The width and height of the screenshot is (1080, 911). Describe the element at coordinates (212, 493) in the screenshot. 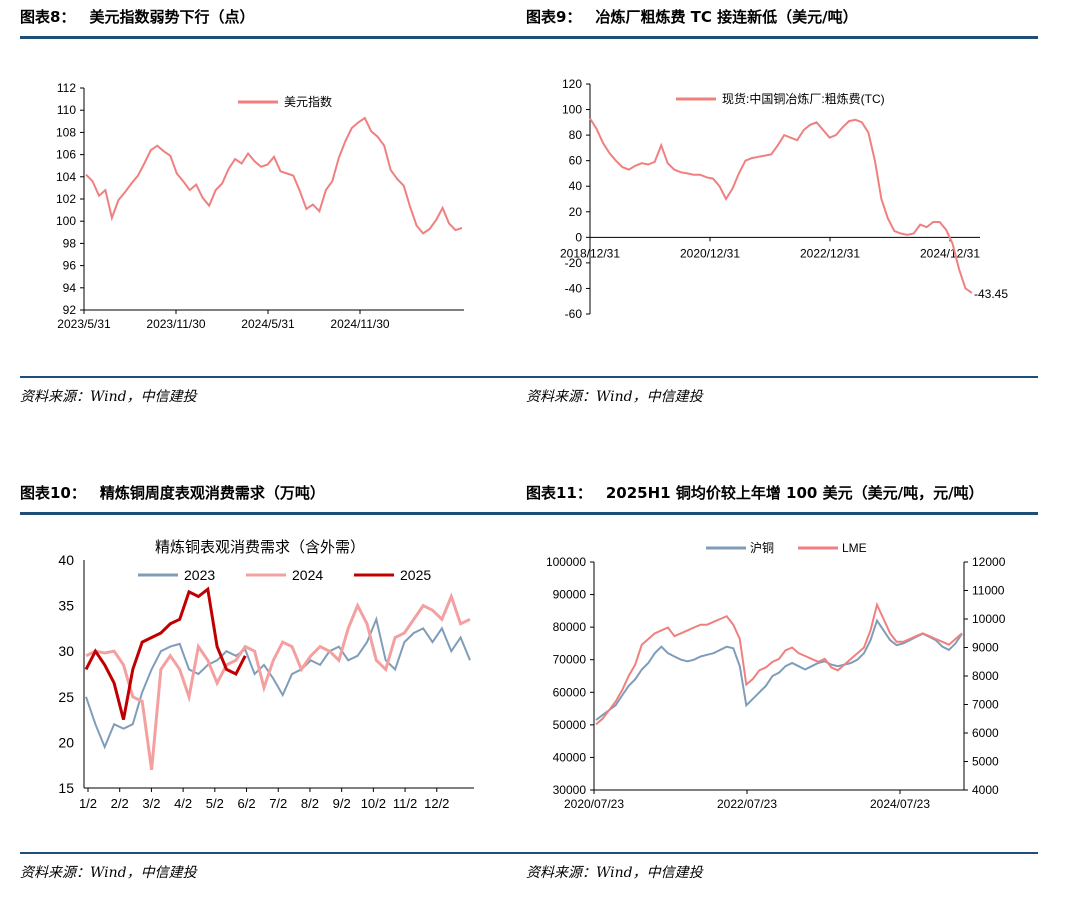

I see `figure-title: 精炼铜周度表观消费需求（万吨）` at that location.